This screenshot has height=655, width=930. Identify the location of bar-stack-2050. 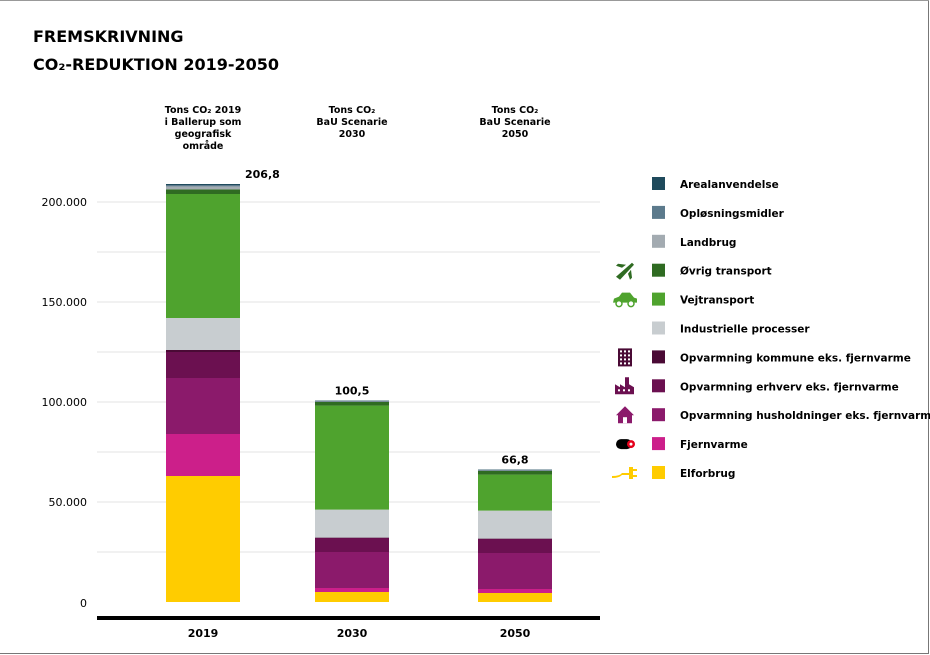
(515, 535).